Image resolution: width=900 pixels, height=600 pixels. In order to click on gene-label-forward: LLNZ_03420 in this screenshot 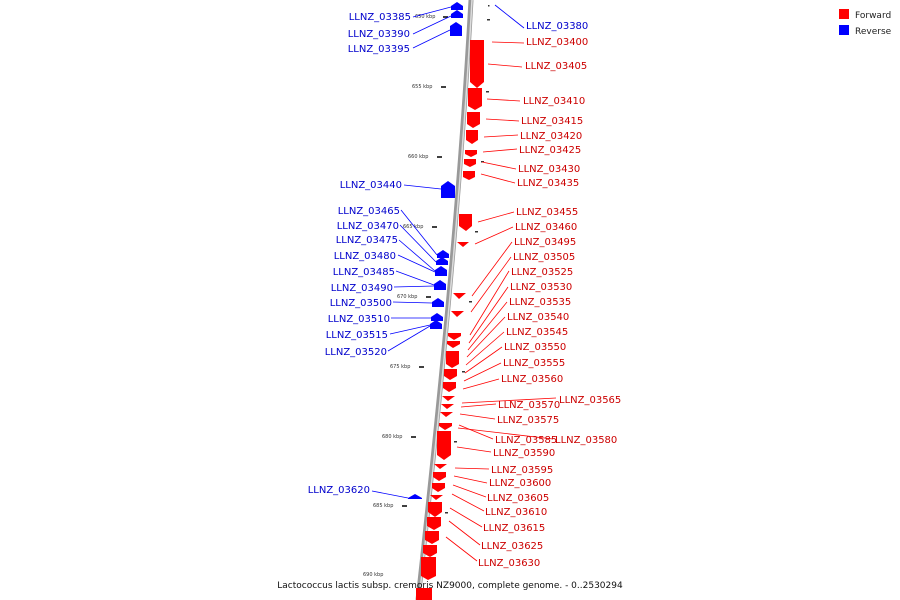, I will do `click(551, 136)`.